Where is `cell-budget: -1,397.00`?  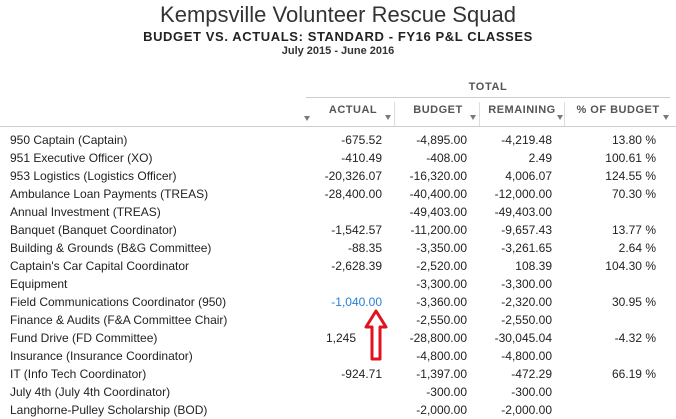
cell-budget: -1,397.00 is located at coordinates (441, 374).